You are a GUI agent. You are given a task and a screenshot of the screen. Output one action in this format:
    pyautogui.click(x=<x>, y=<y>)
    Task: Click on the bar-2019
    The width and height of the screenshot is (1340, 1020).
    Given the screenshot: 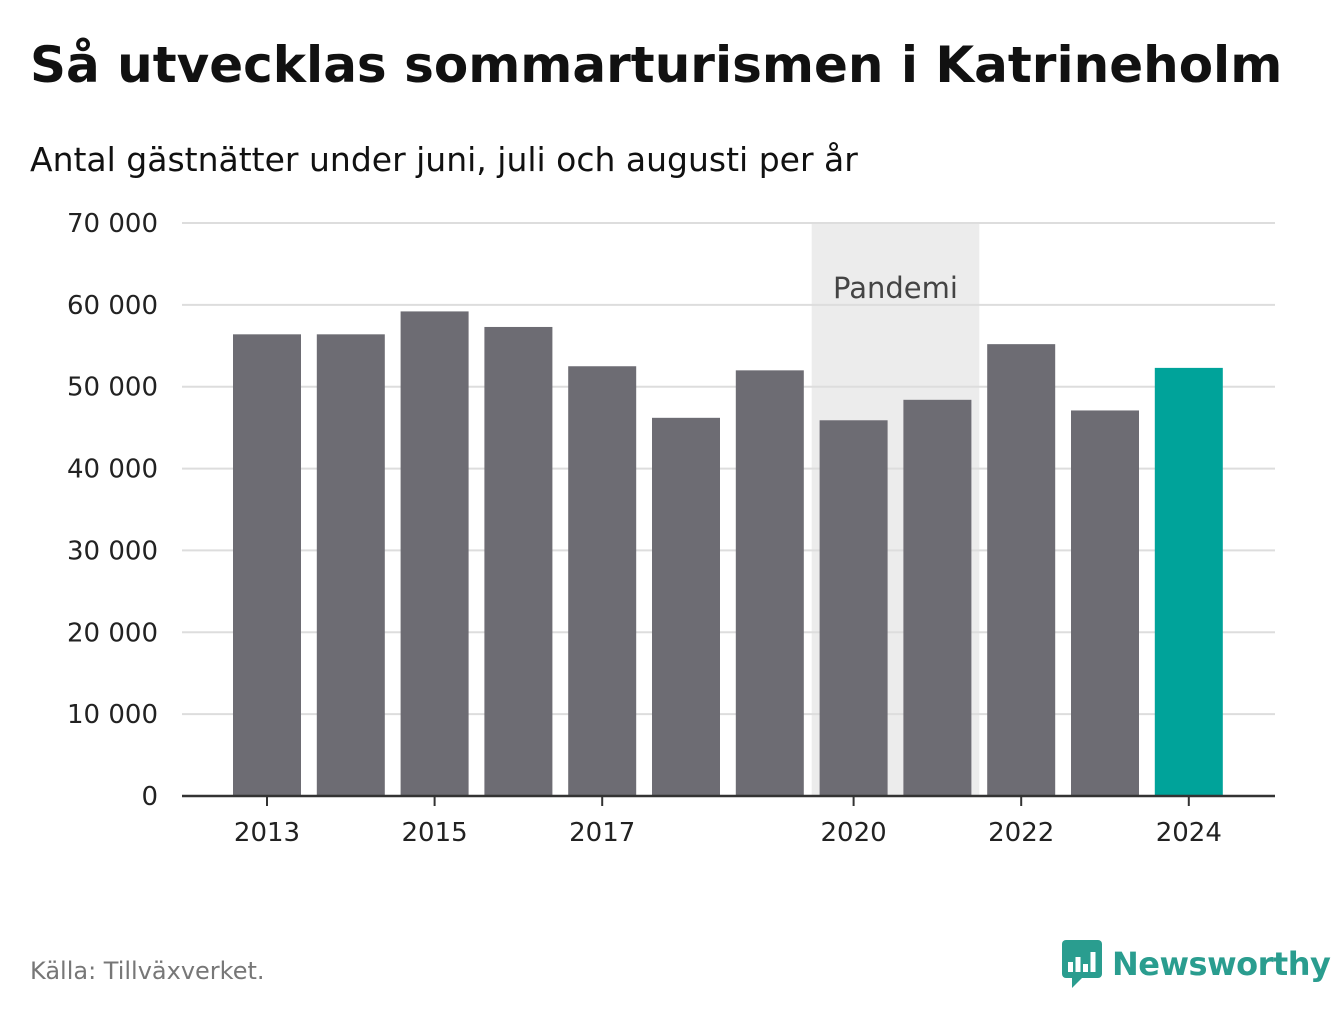 What is the action you would take?
    pyautogui.click(x=769, y=583)
    